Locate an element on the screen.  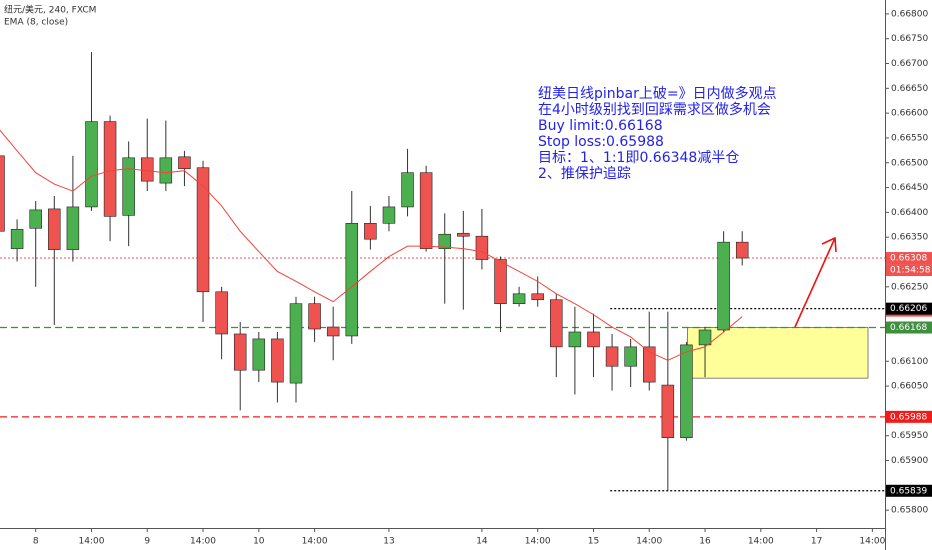
y-tick-label: 0.66050 is located at coordinates (909, 387).